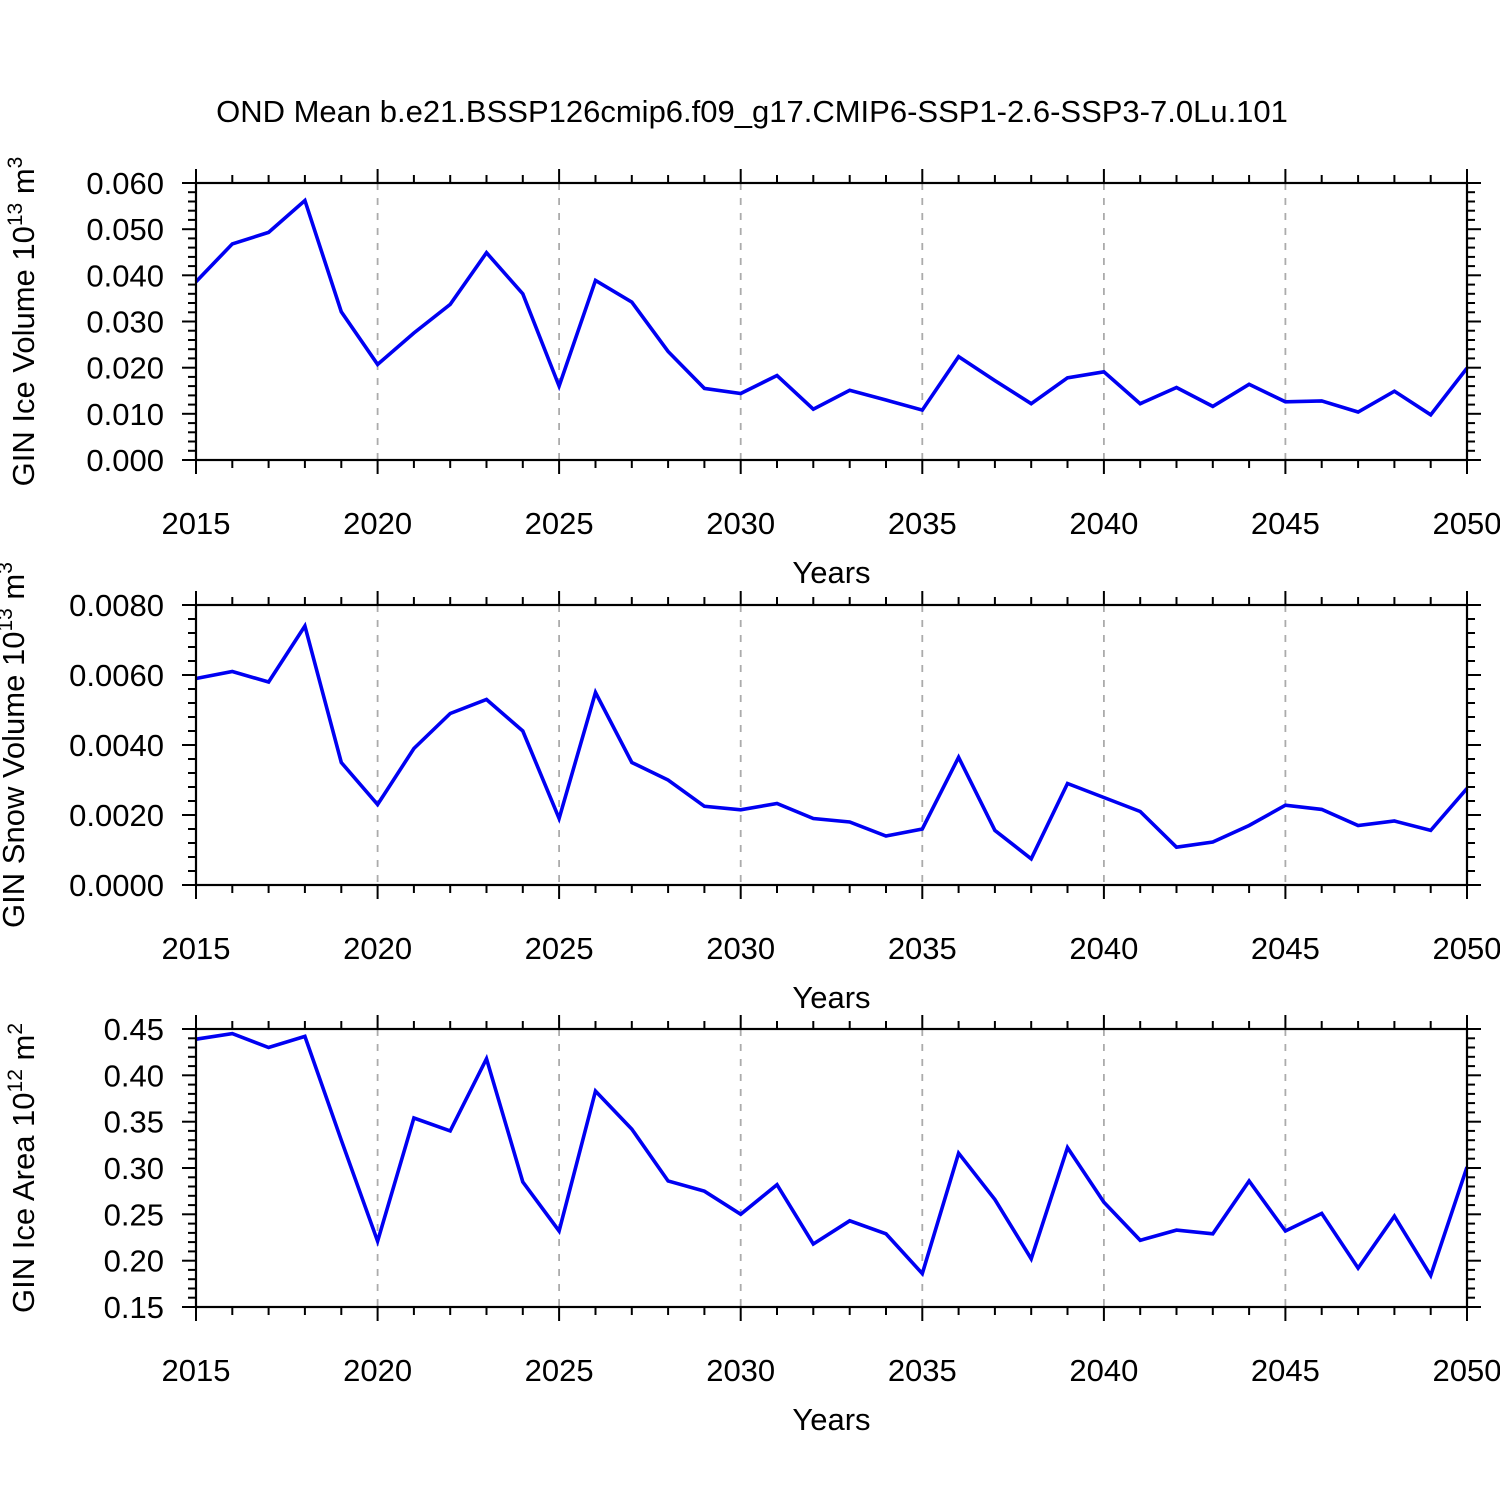  I want to click on y-axis-title: GIN Ice Volume 1013 m3, so click(22, 322).